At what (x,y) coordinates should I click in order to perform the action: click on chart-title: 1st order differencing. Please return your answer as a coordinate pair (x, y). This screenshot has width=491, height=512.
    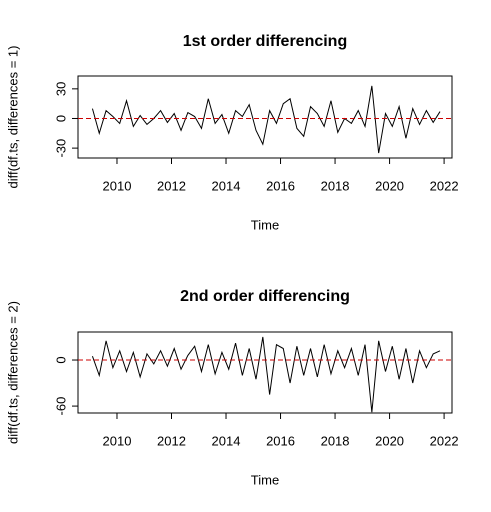
    Looking at the image, I should click on (265, 41).